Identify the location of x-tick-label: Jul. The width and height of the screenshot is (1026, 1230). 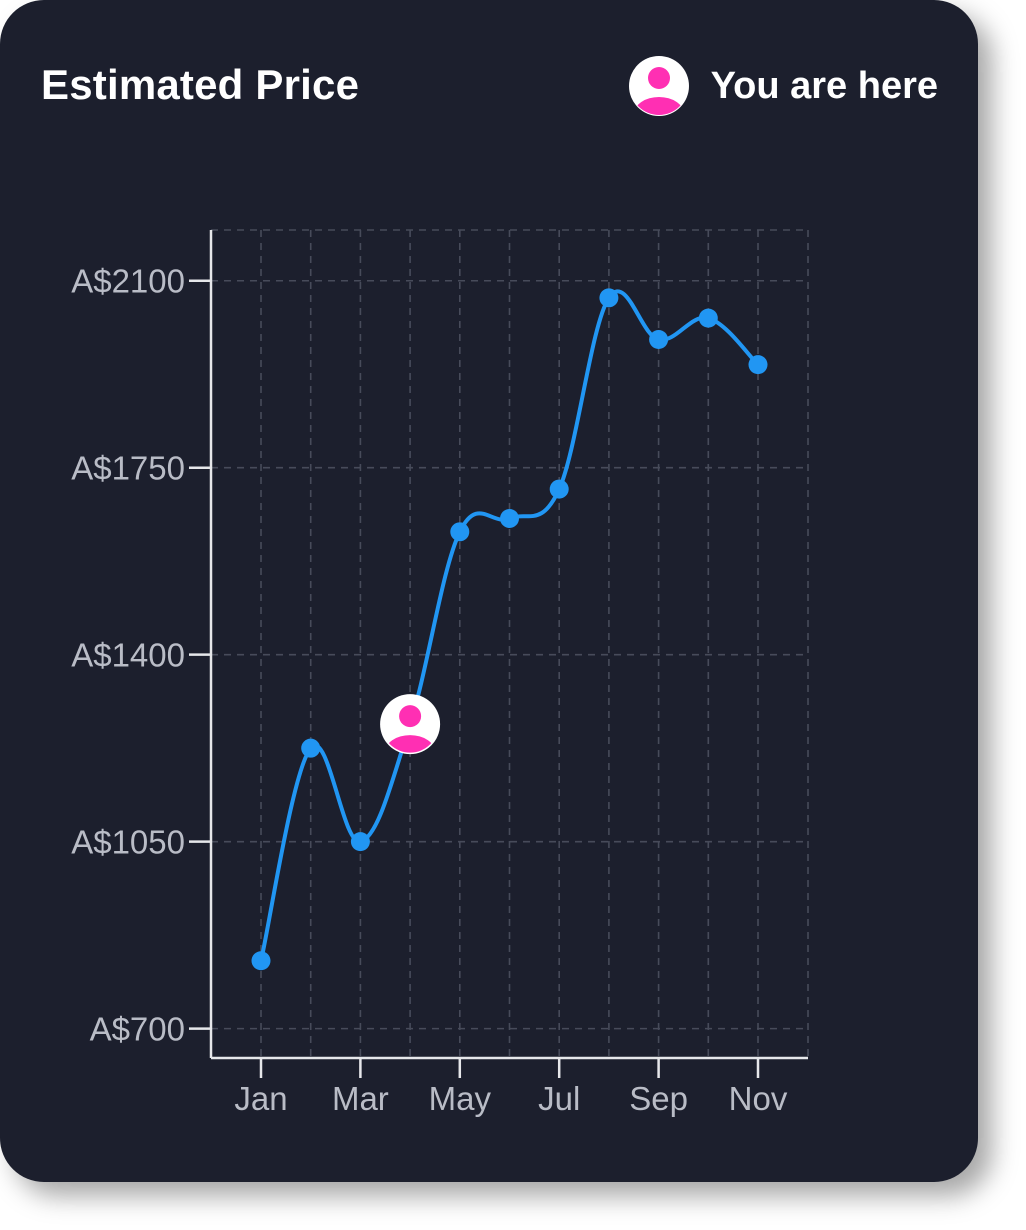
(559, 1098).